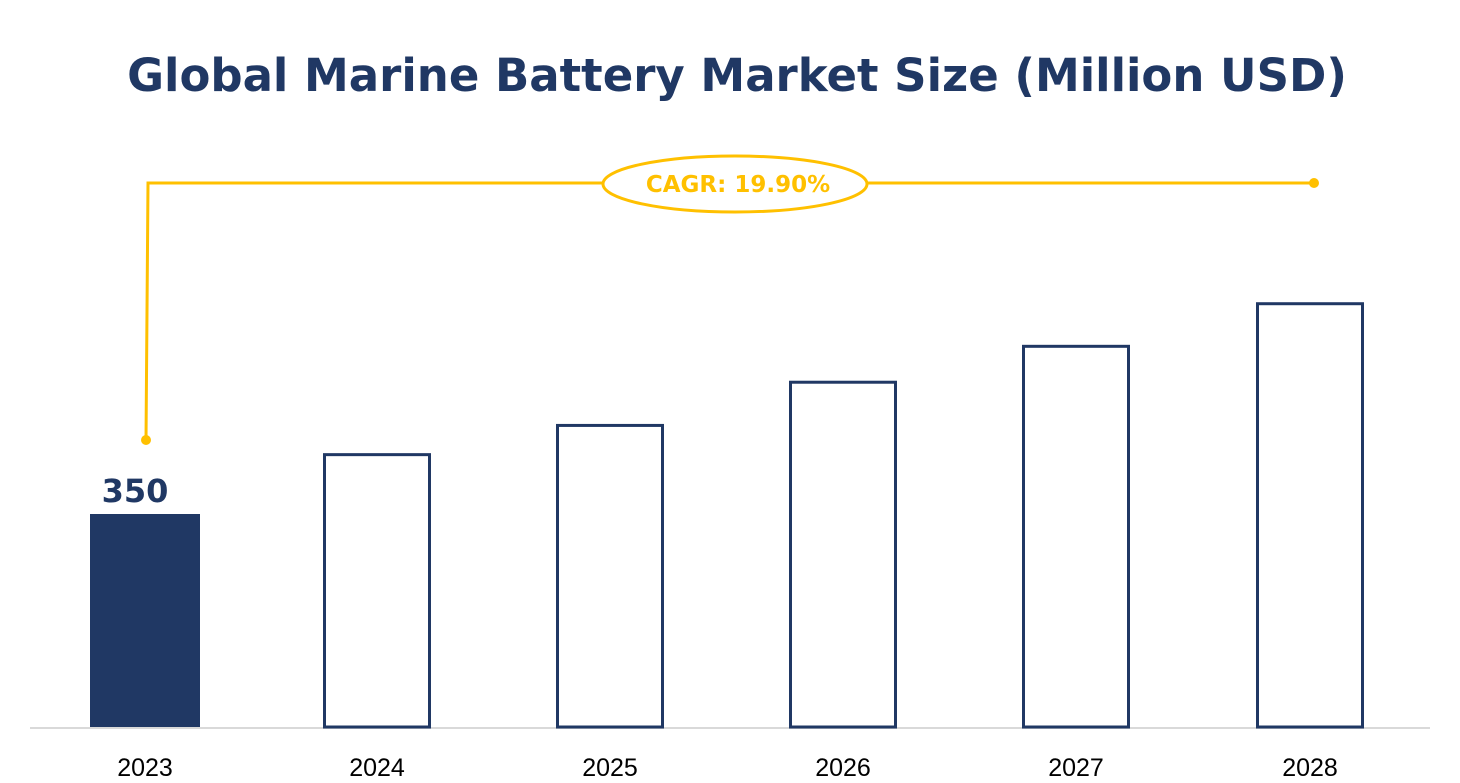  Describe the element at coordinates (843, 768) in the screenshot. I see `x-tick-label: 2026` at that location.